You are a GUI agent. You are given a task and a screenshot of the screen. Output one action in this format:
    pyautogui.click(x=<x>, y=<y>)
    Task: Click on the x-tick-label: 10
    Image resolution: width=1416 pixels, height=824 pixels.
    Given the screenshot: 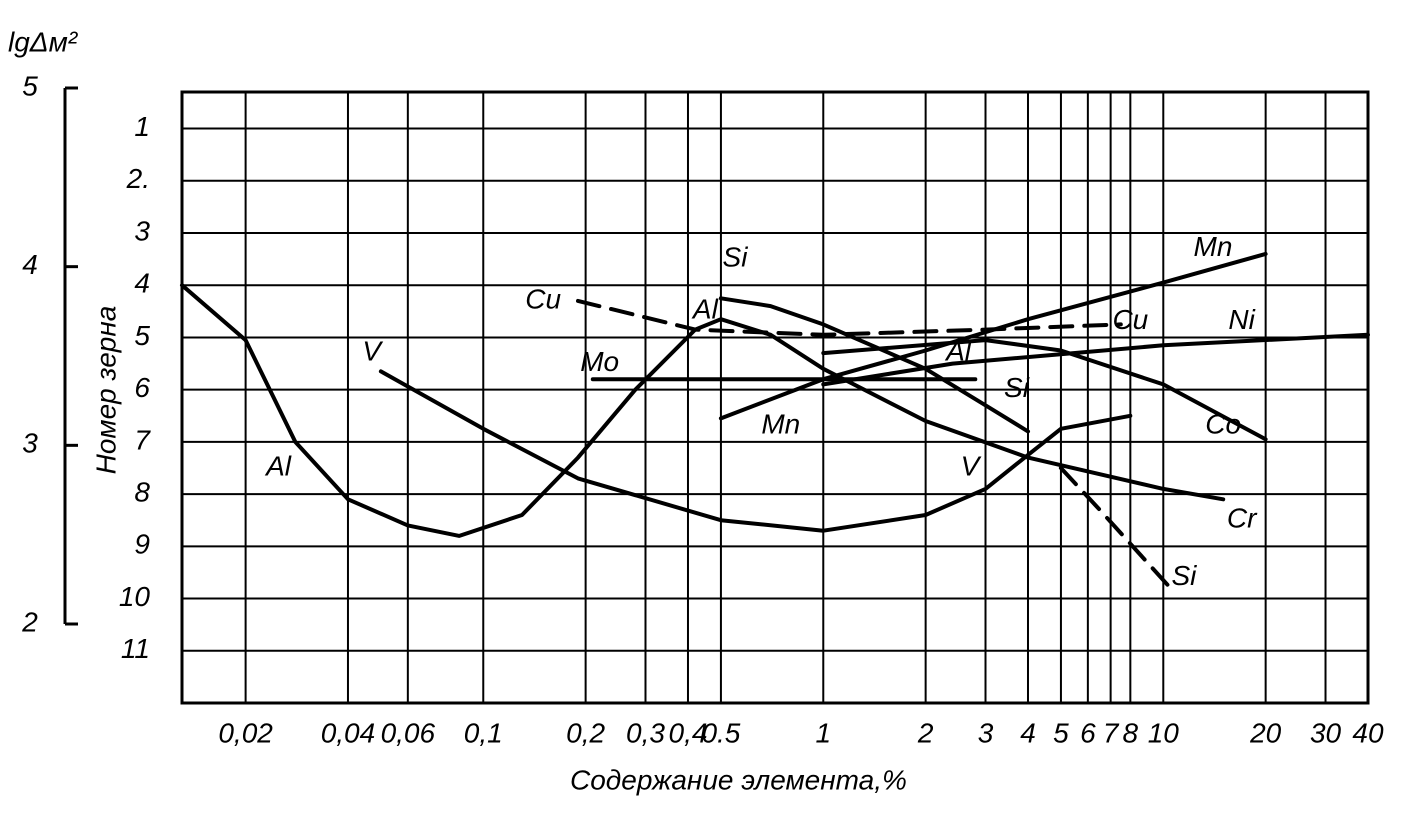 What is the action you would take?
    pyautogui.click(x=1164, y=732)
    